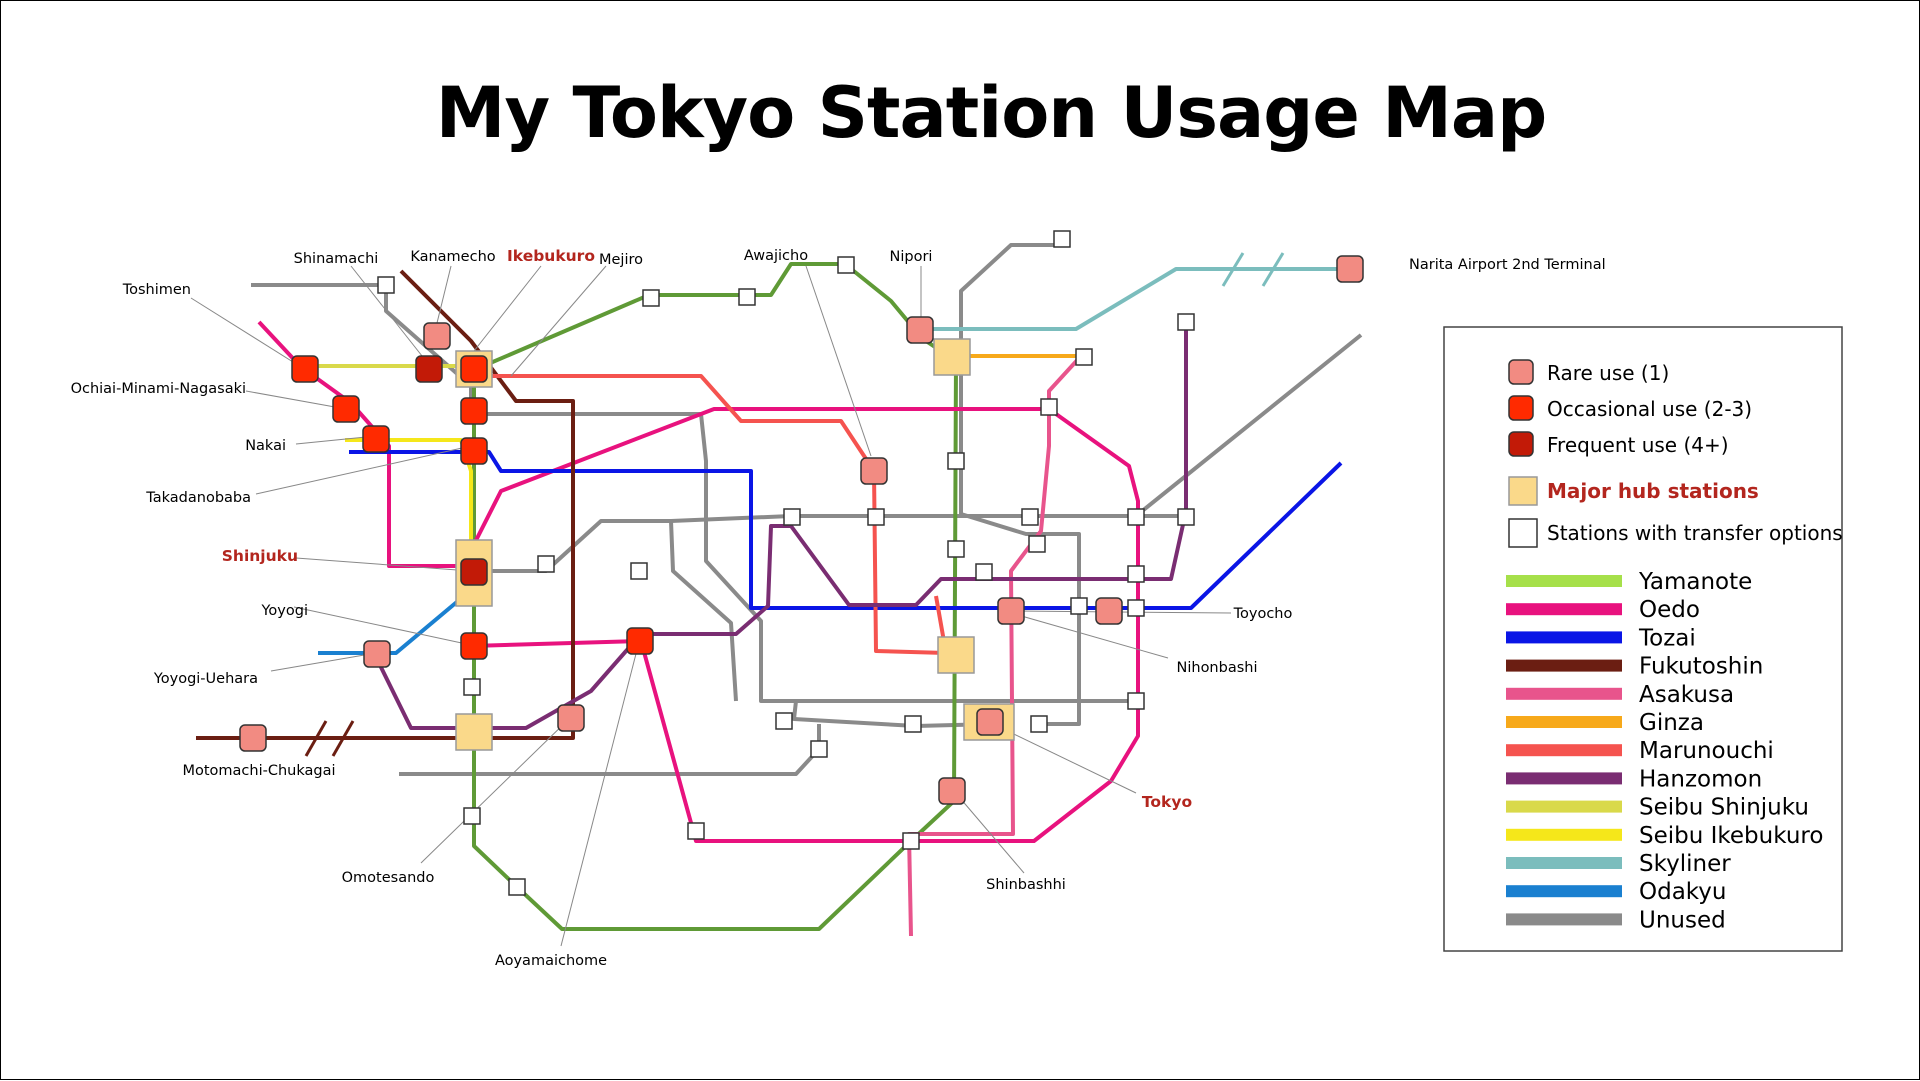  What do you see at coordinates (305, 369) in the screenshot?
I see `station-toshimen` at bounding box center [305, 369].